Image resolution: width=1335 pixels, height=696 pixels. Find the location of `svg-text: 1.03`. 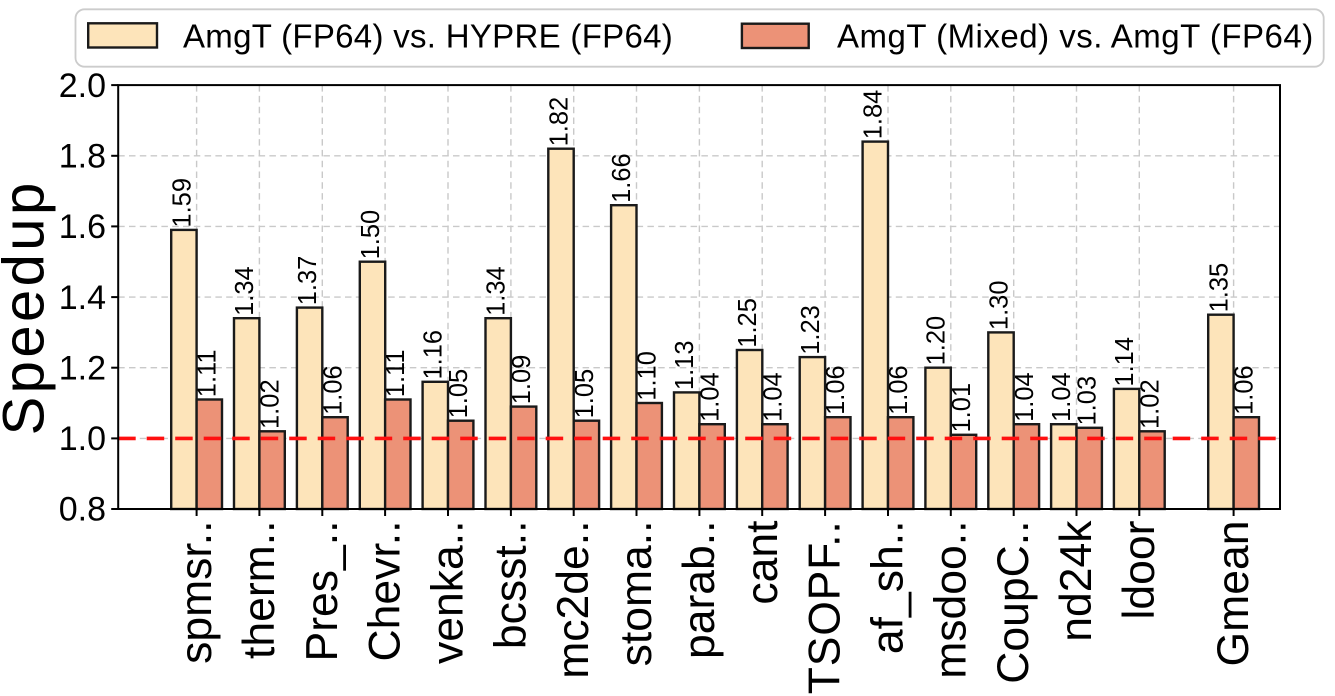

svg-text: 1.03 is located at coordinates (1088, 401).